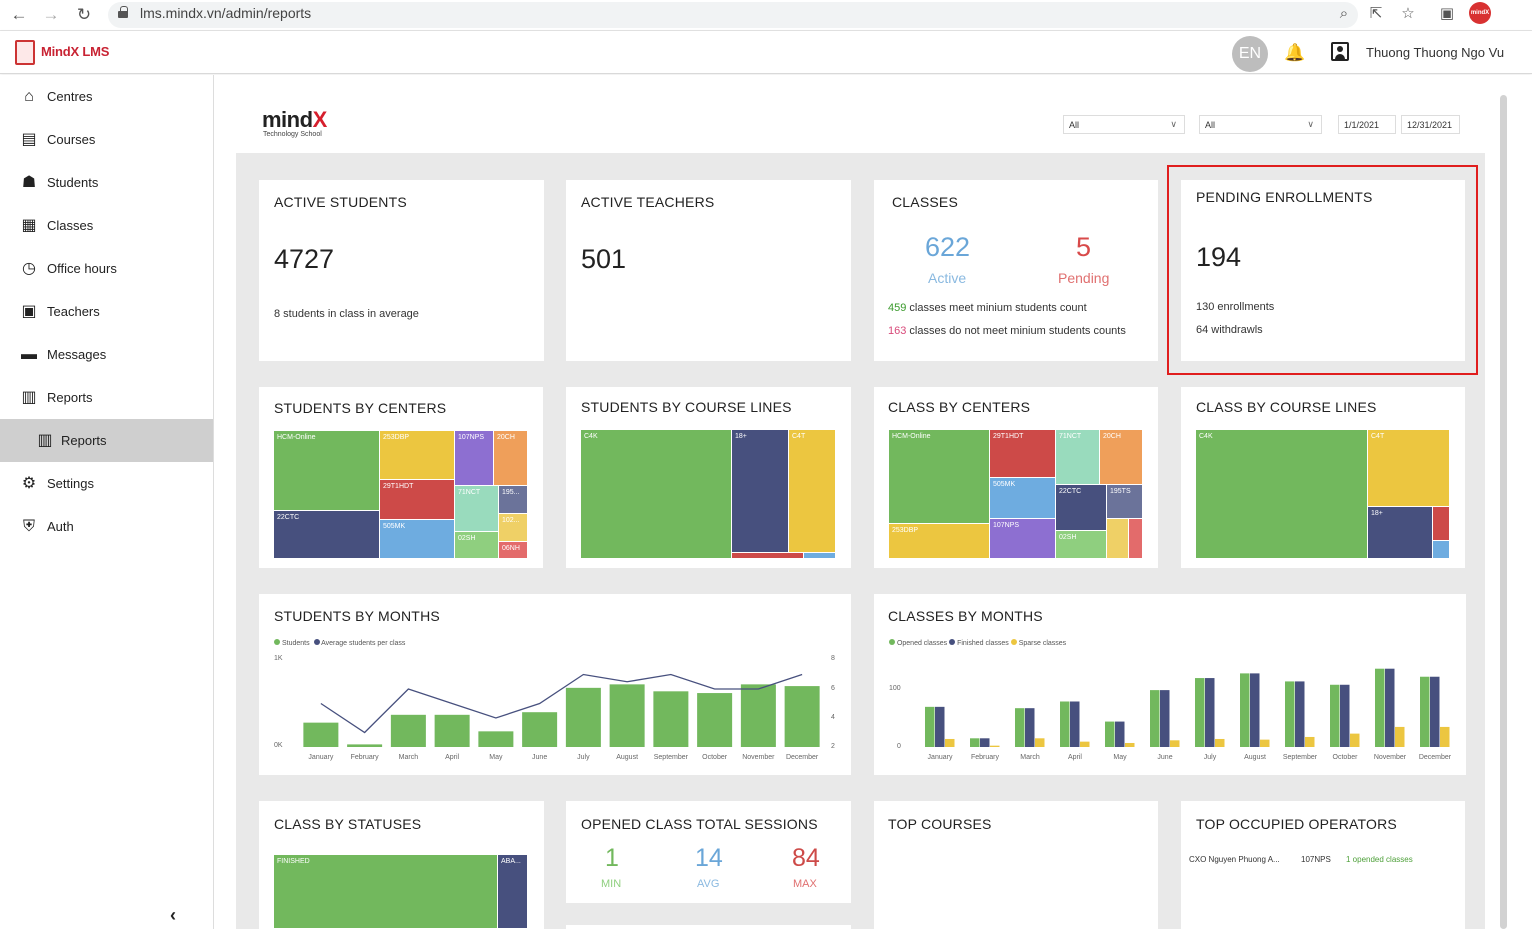 The height and width of the screenshot is (929, 1532). I want to click on card-title: OPENED CLASS TOTAL SESSIONS, so click(699, 824).